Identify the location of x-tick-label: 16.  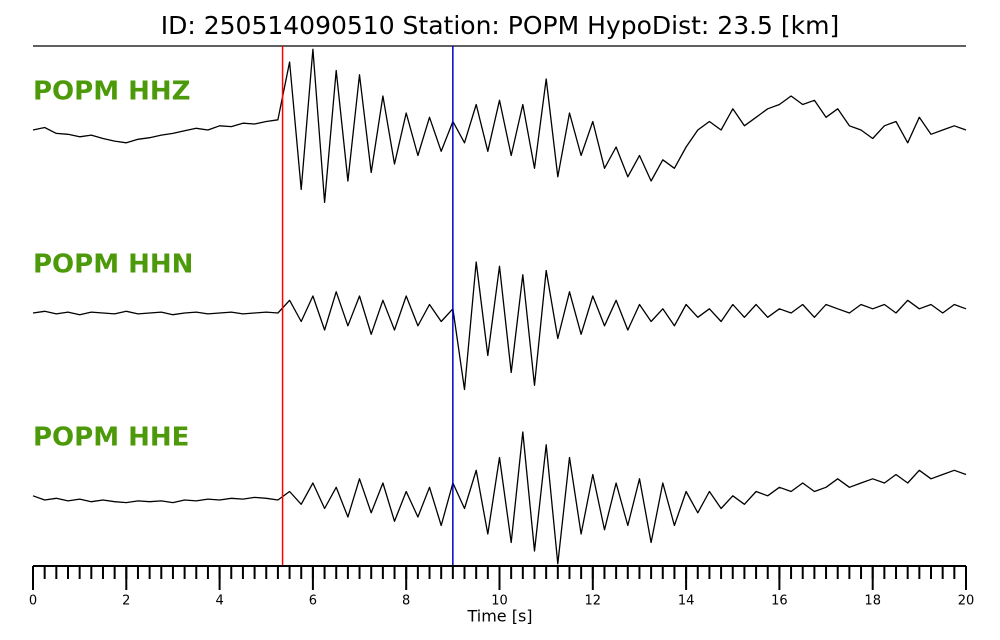
(779, 601).